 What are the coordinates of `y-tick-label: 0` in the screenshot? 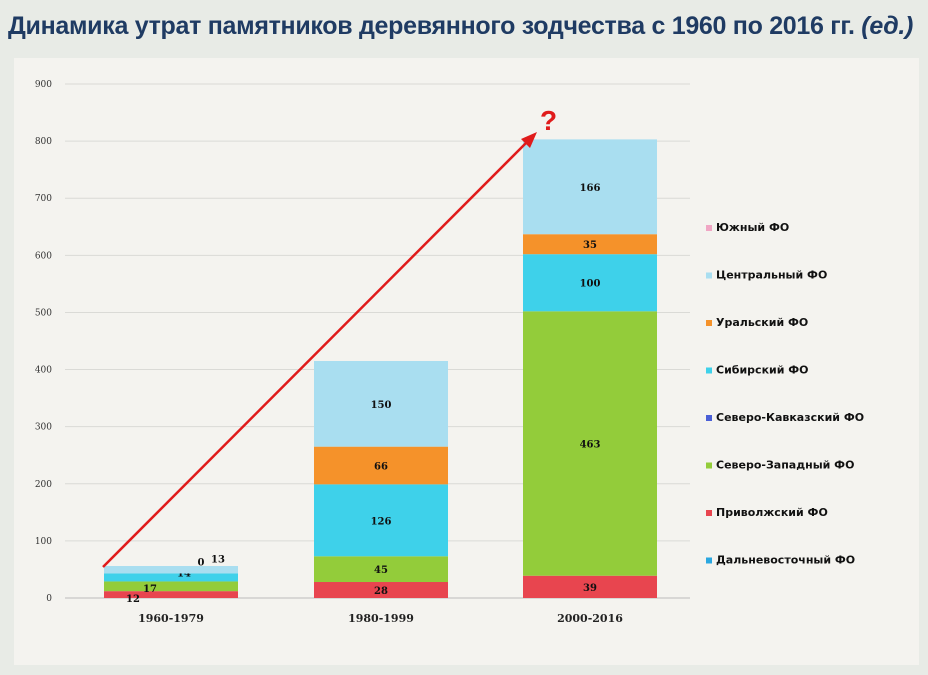 It's located at (49, 599).